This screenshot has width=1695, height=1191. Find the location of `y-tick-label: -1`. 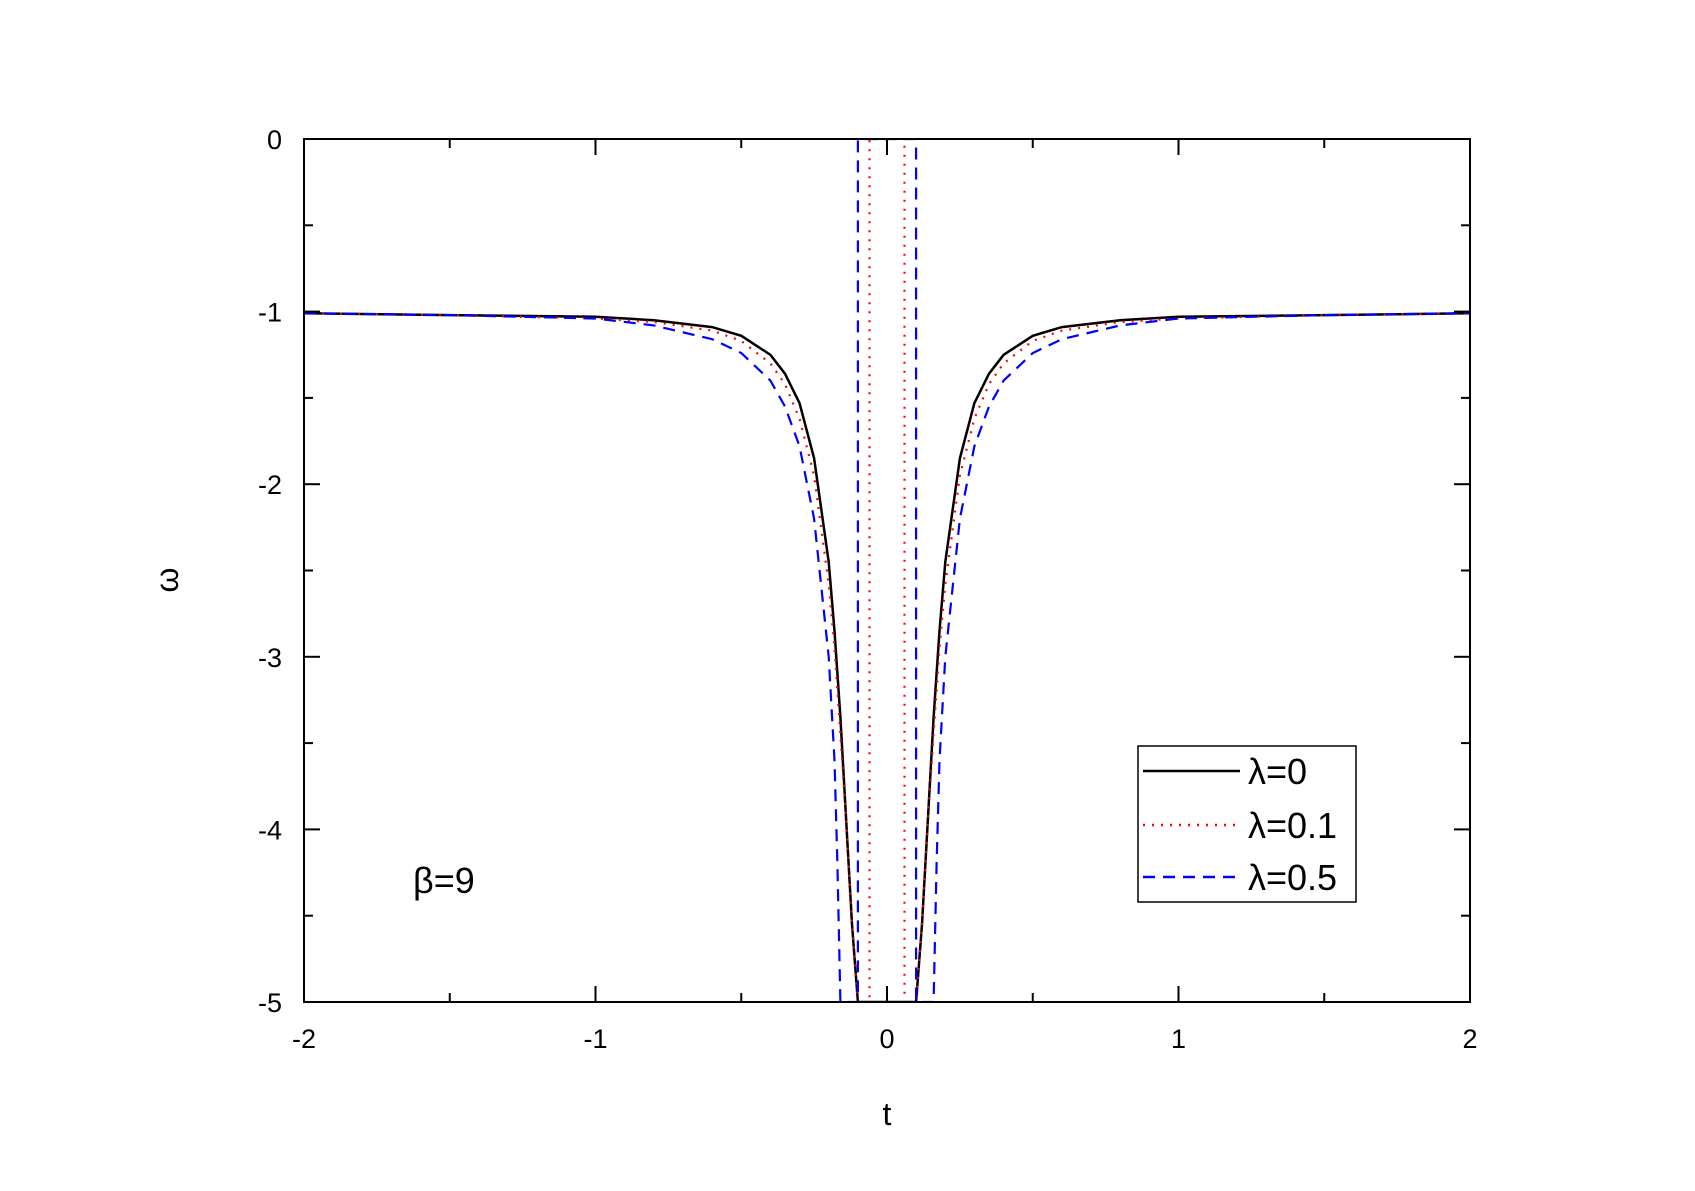

y-tick-label: -1 is located at coordinates (270, 313).